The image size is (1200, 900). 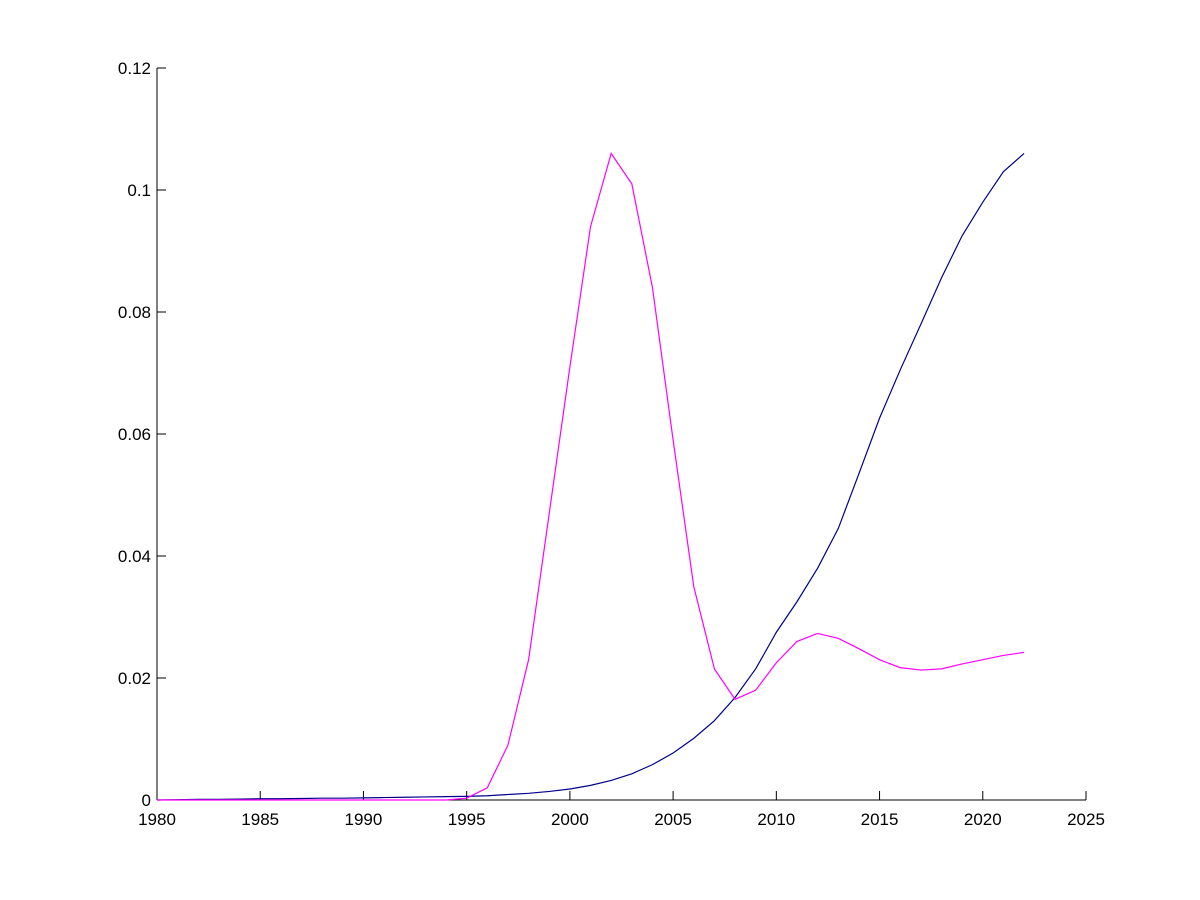 I want to click on x-tick-label: 1985, so click(x=260, y=819).